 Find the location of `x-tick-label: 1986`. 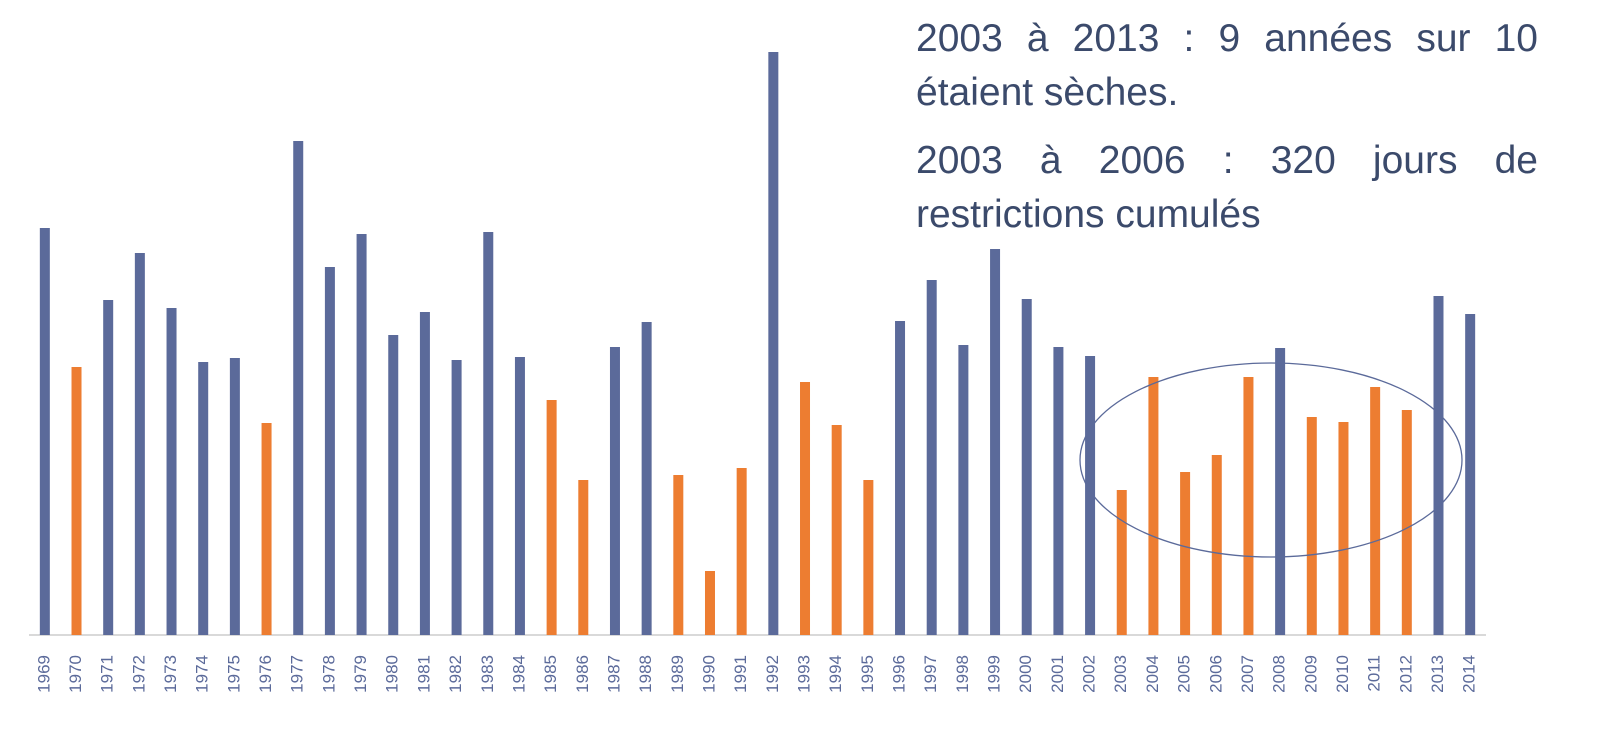

x-tick-label: 1986 is located at coordinates (582, 674).